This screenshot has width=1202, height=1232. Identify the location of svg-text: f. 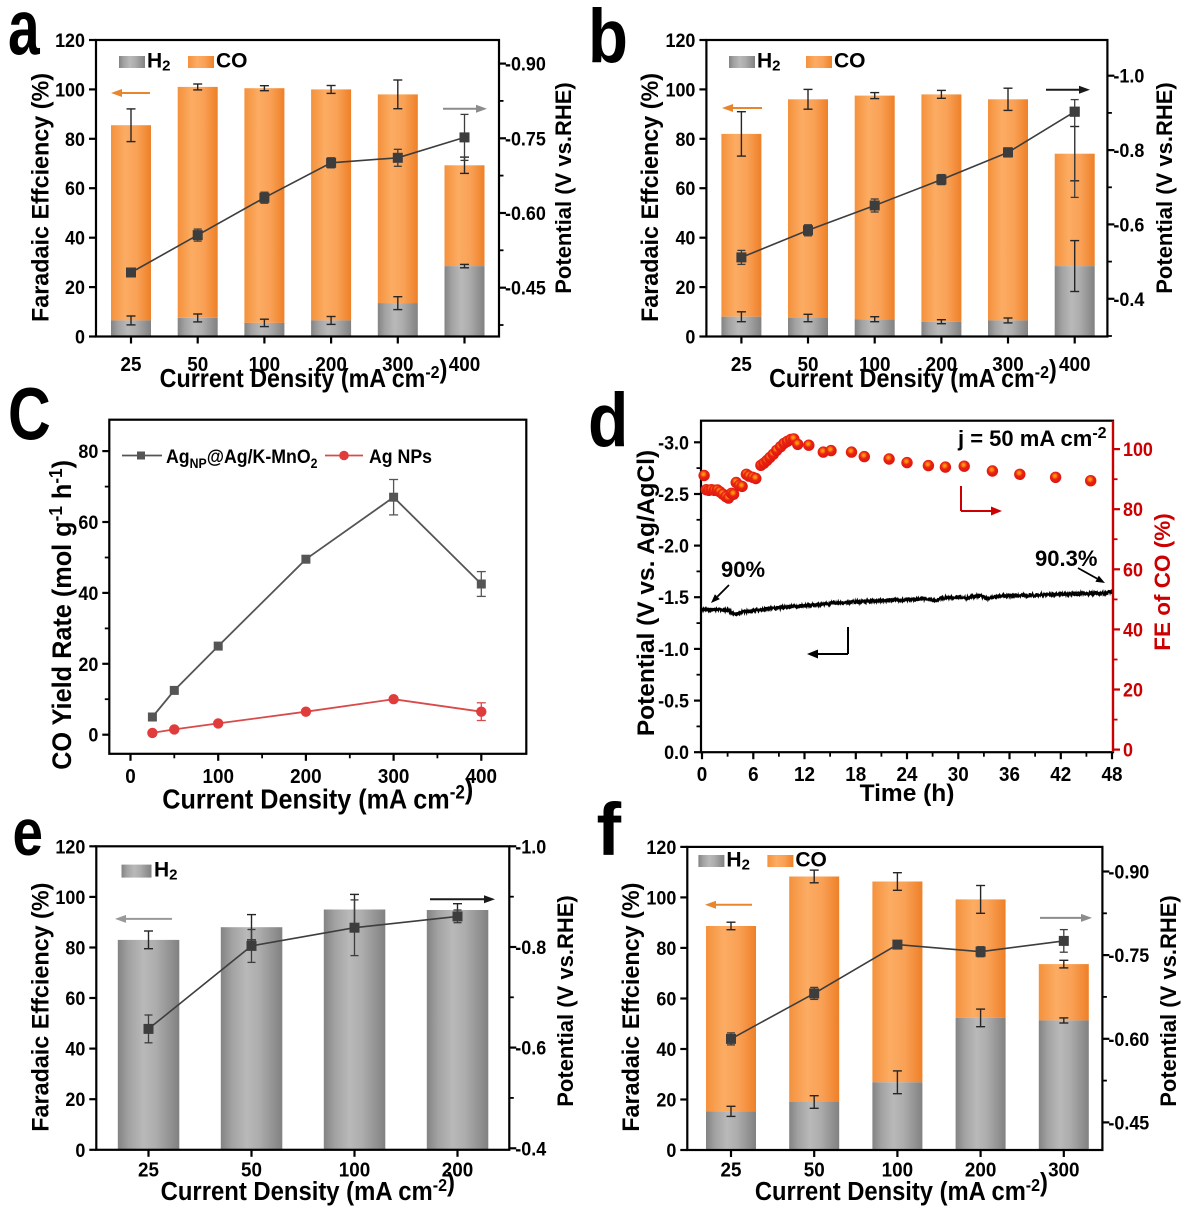
(609, 829).